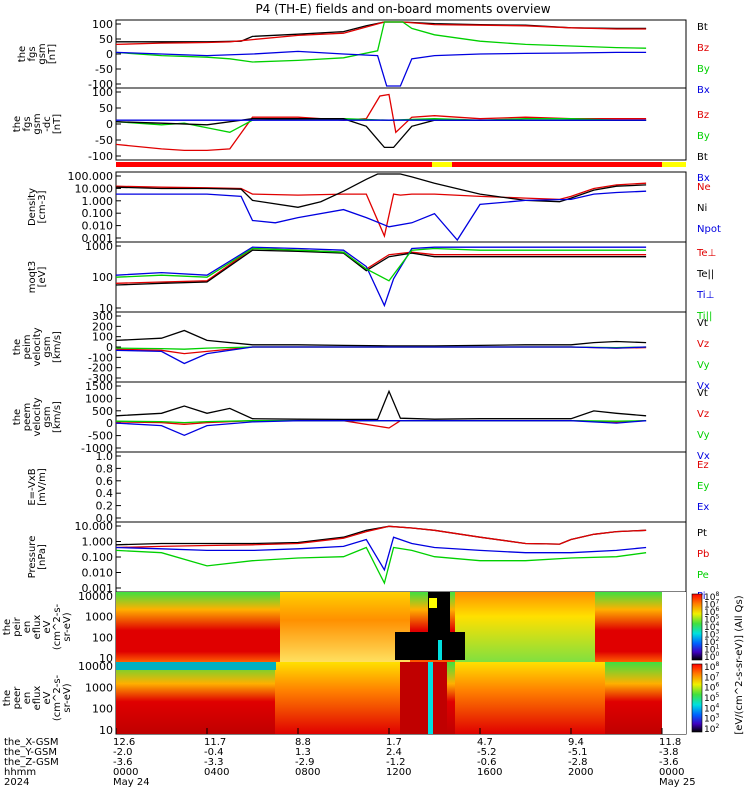 The image size is (750, 800). Describe the element at coordinates (98, 588) in the screenshot. I see `y-tick-label: 0.001` at that location.